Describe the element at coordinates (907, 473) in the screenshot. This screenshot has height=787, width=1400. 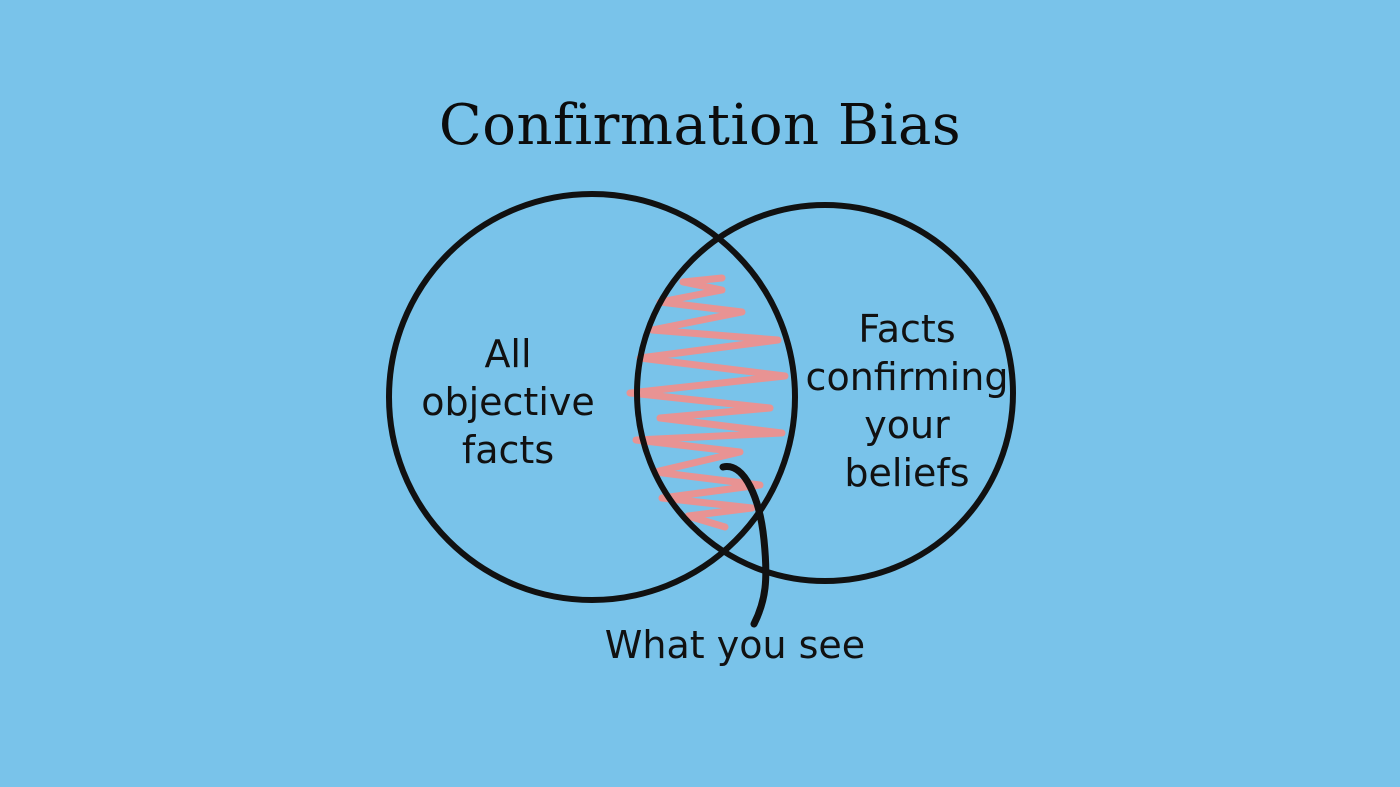
I see `right-set-label-line: beliefs` at that location.